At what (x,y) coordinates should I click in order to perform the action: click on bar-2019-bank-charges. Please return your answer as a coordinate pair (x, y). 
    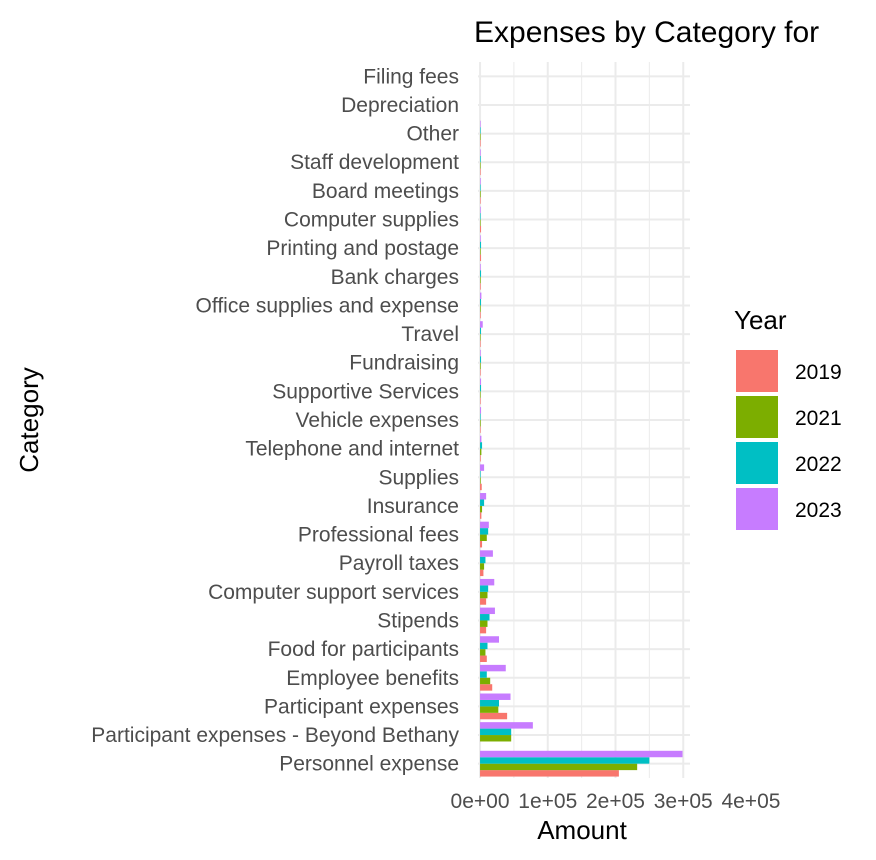
    Looking at the image, I should click on (480, 286).